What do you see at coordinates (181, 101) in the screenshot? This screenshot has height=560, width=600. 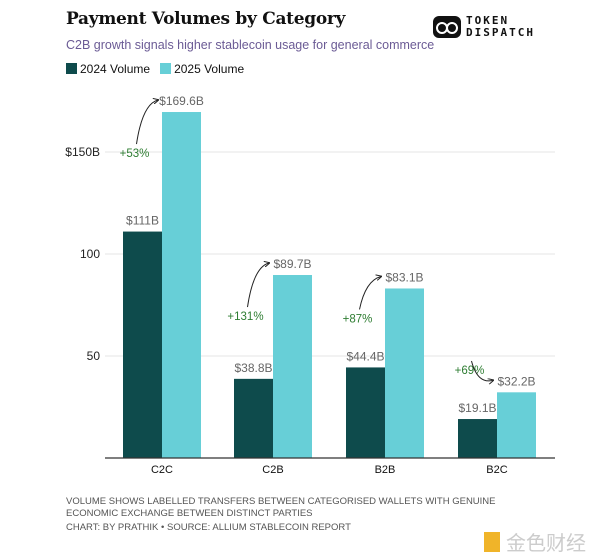 I see `bar-value-label: $169.6B` at bounding box center [181, 101].